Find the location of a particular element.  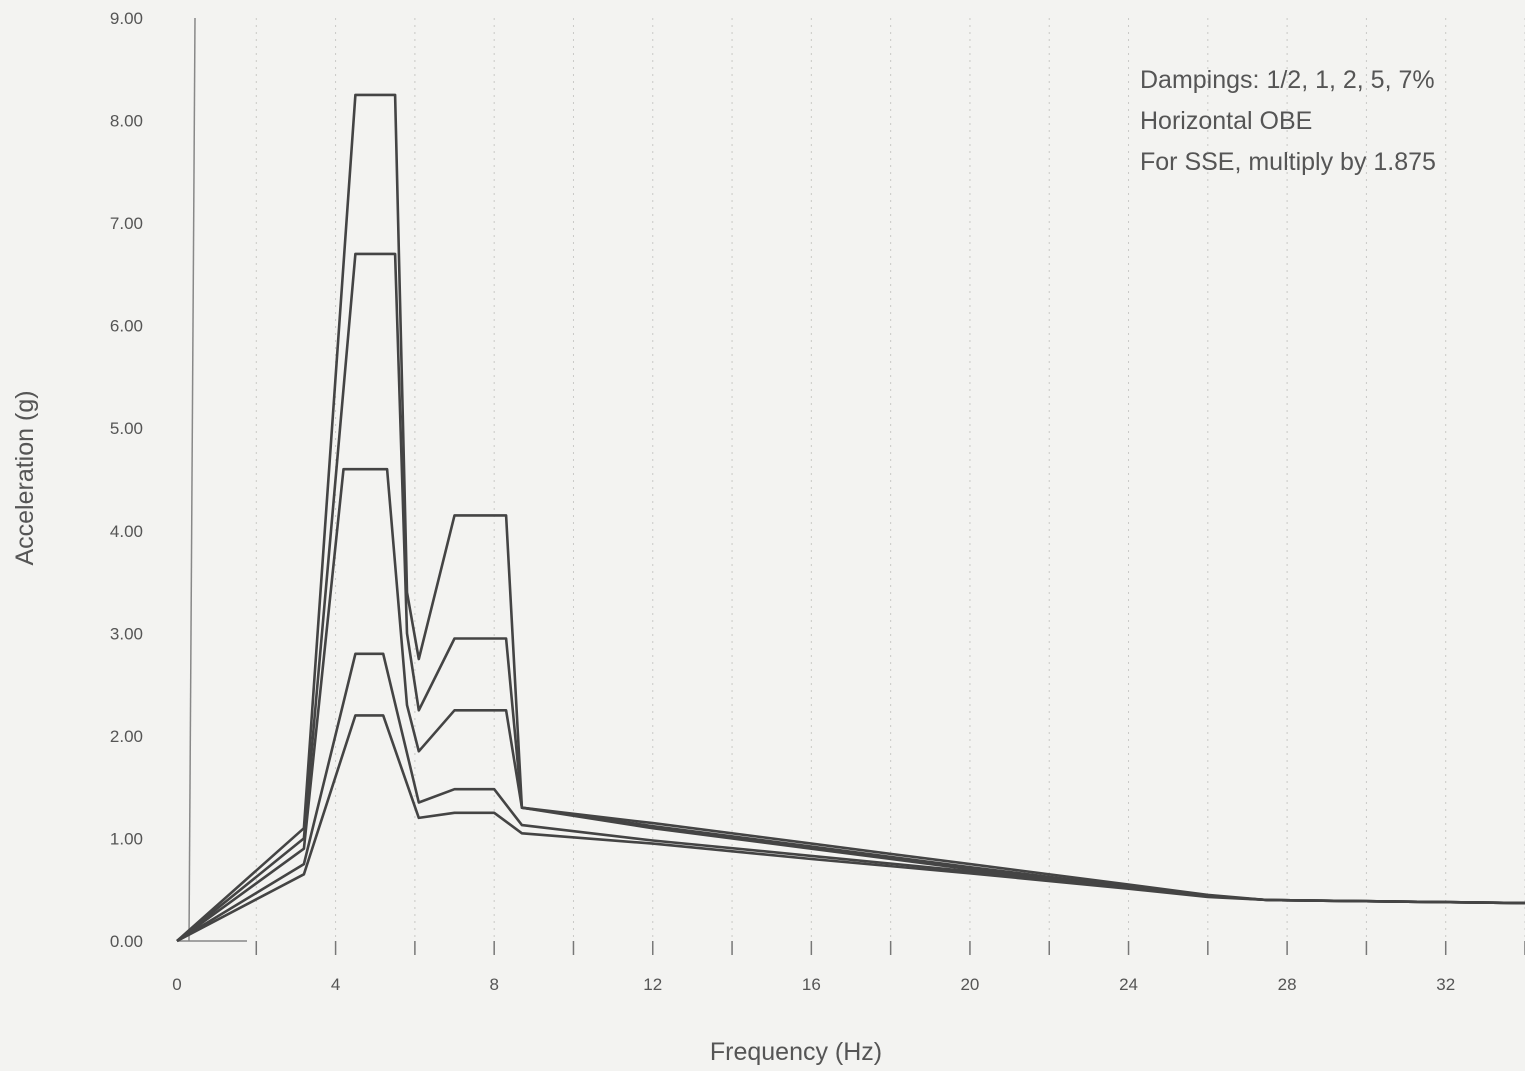

y-tick-label: 0.00 is located at coordinates (126, 941).